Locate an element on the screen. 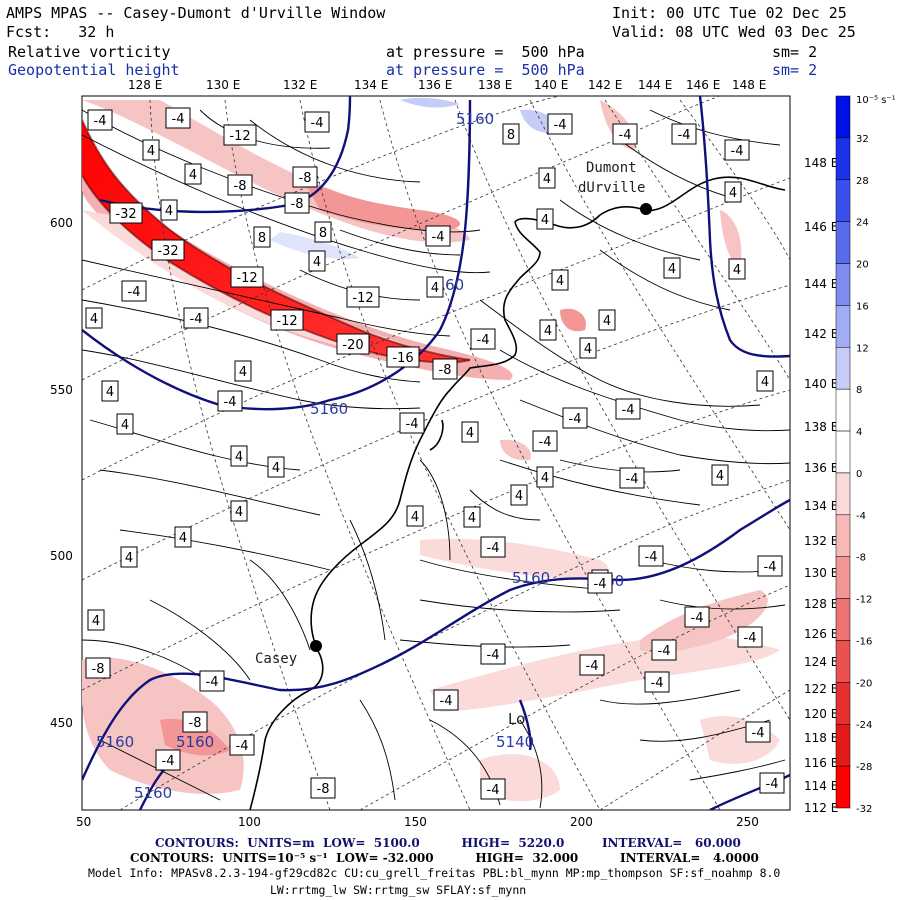 Image resolution: width=900 pixels, height=900 pixels. field2-name: Geopotential height is located at coordinates (94, 70).